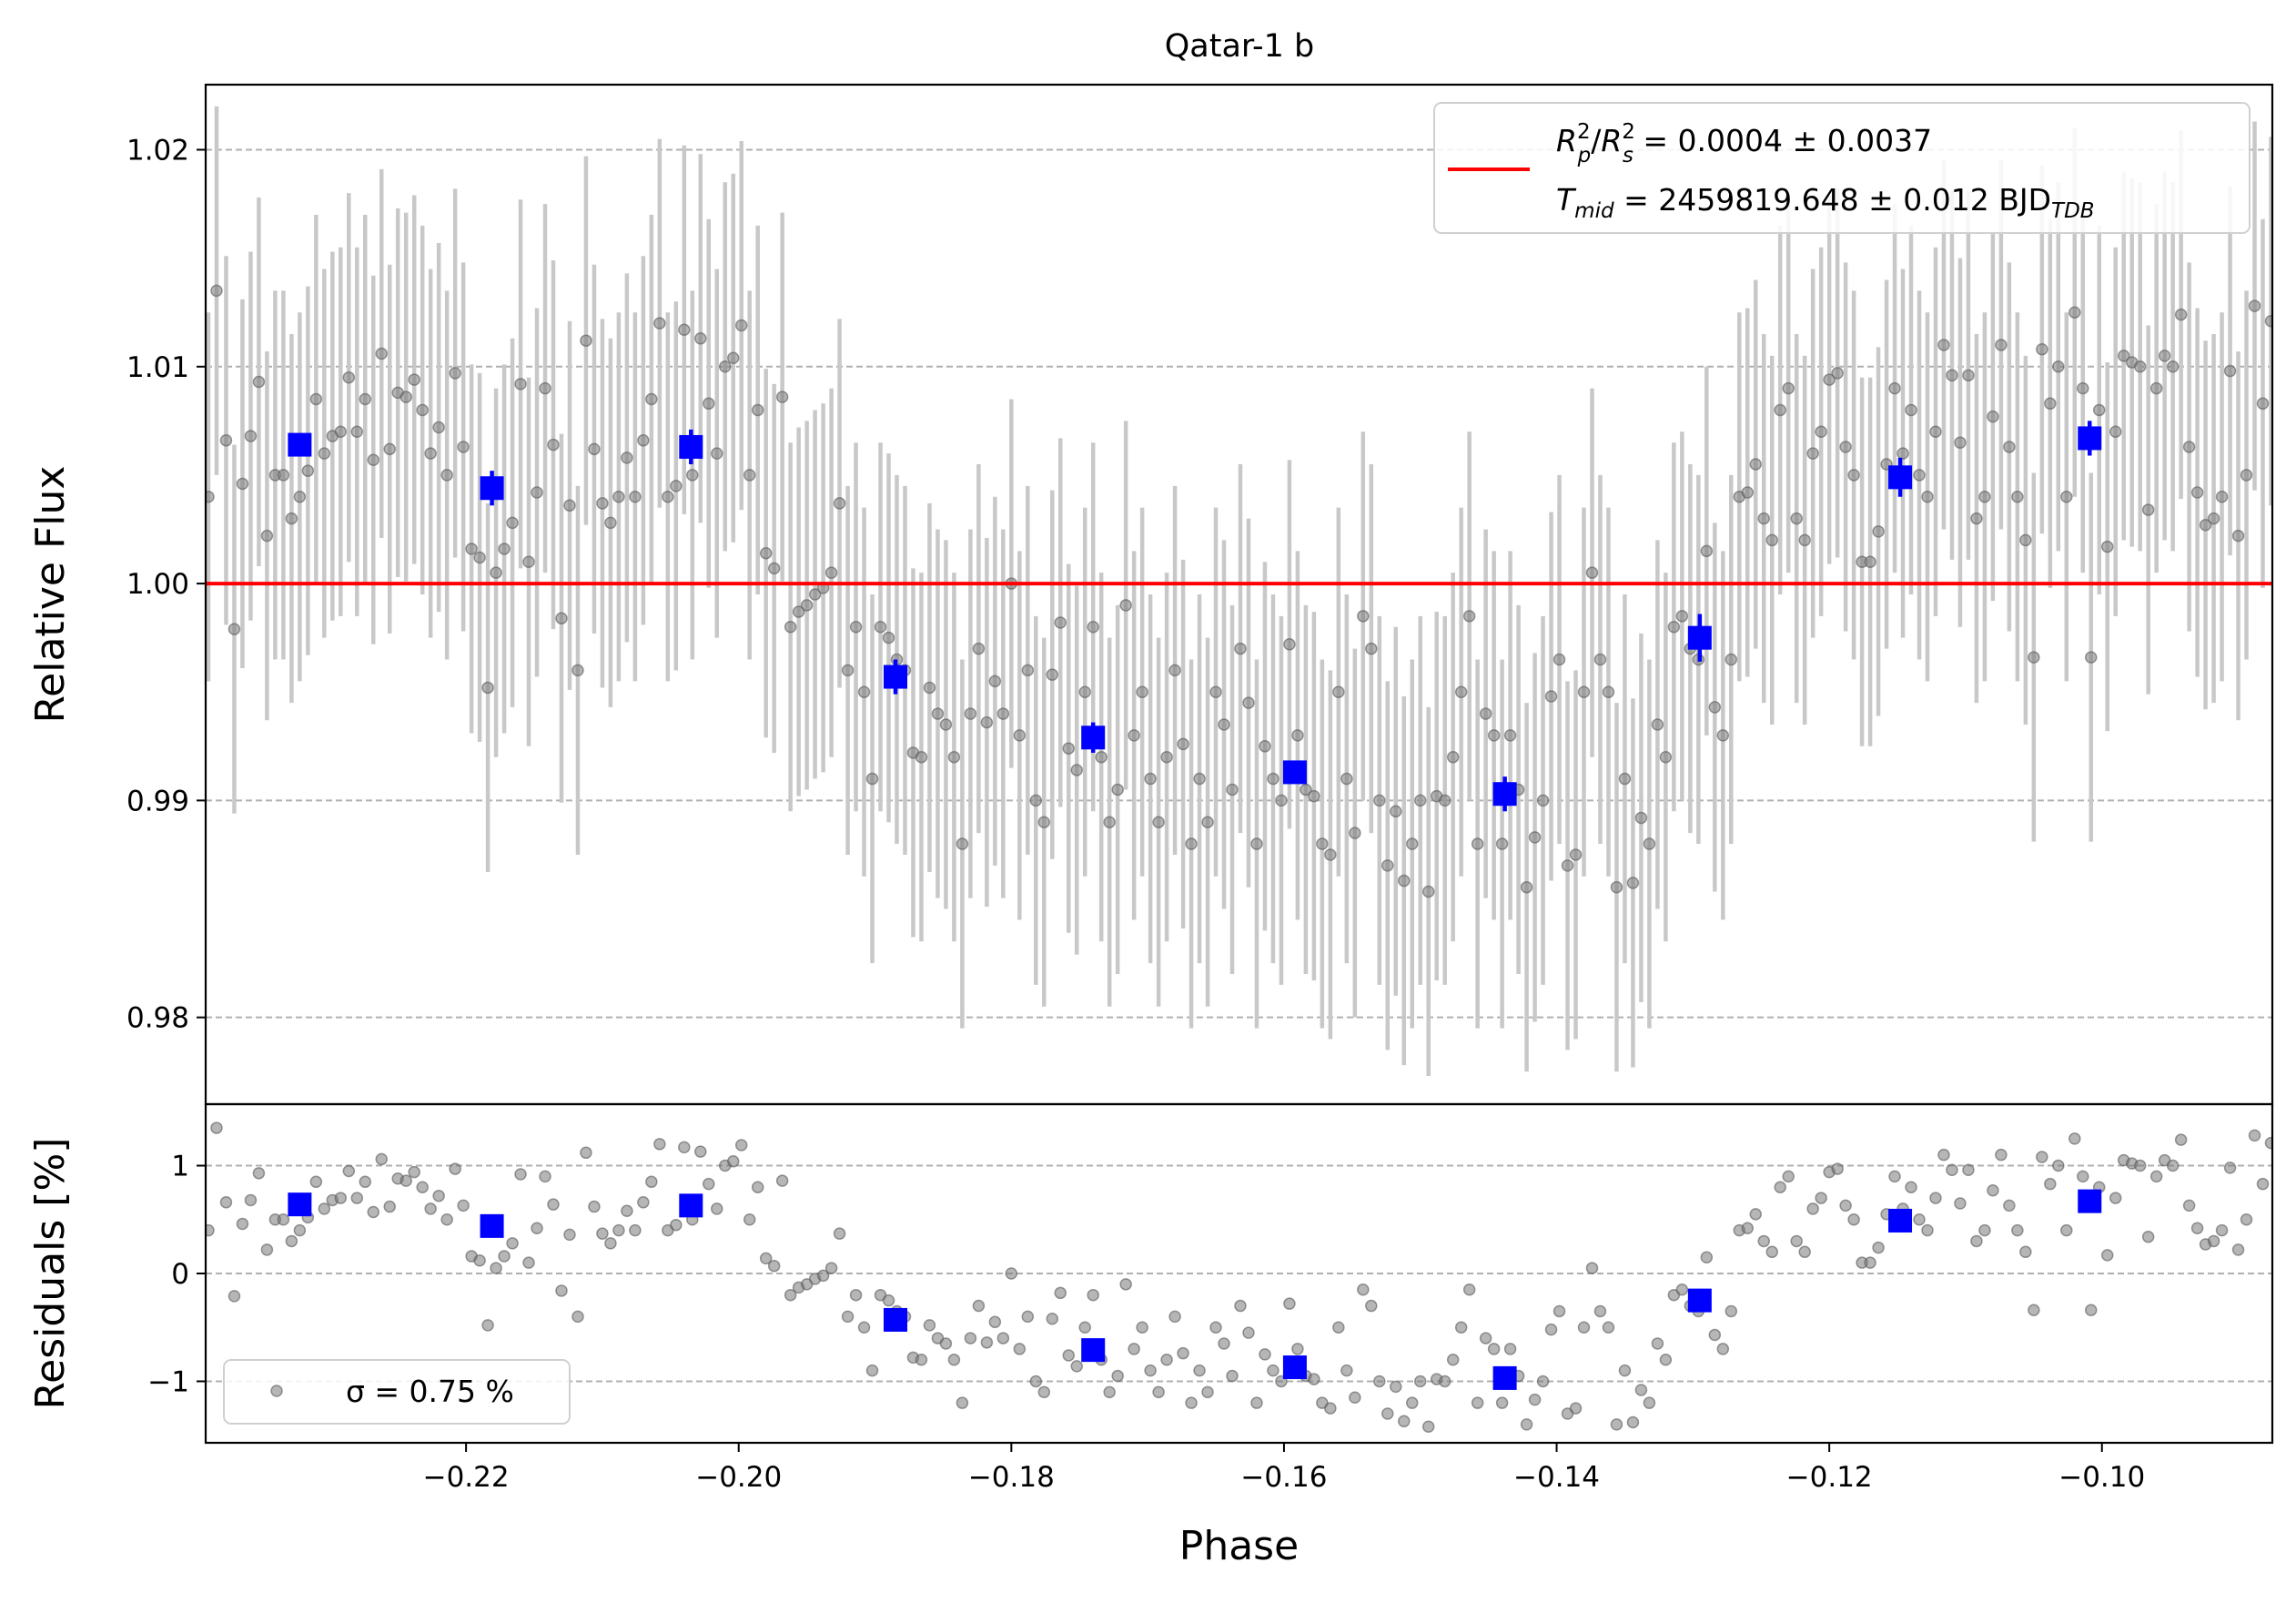 The width and height of the screenshot is (2296, 1603). I want to click on flux-y-axis-label: Relative Flux, so click(51, 595).